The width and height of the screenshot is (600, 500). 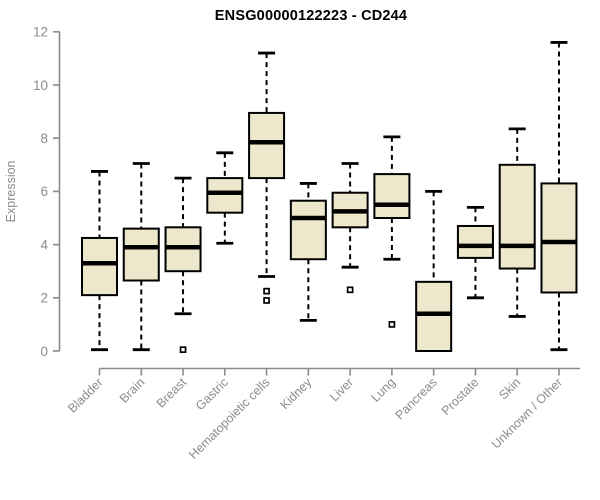 What do you see at coordinates (392, 231) in the screenshot?
I see `box-lung` at bounding box center [392, 231].